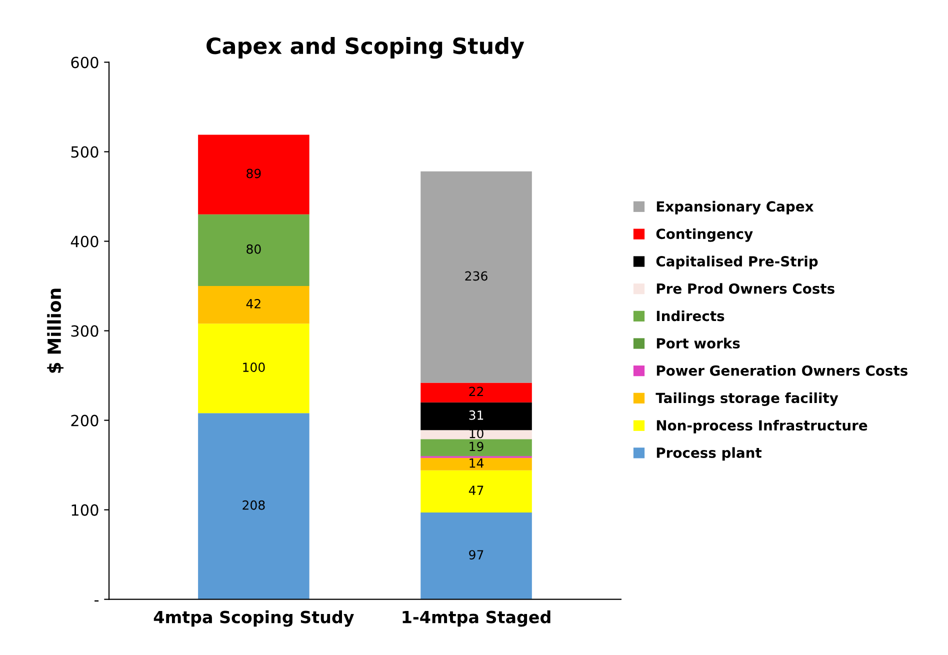 This screenshot has width=948, height=655. I want to click on data-label: 47, so click(476, 490).